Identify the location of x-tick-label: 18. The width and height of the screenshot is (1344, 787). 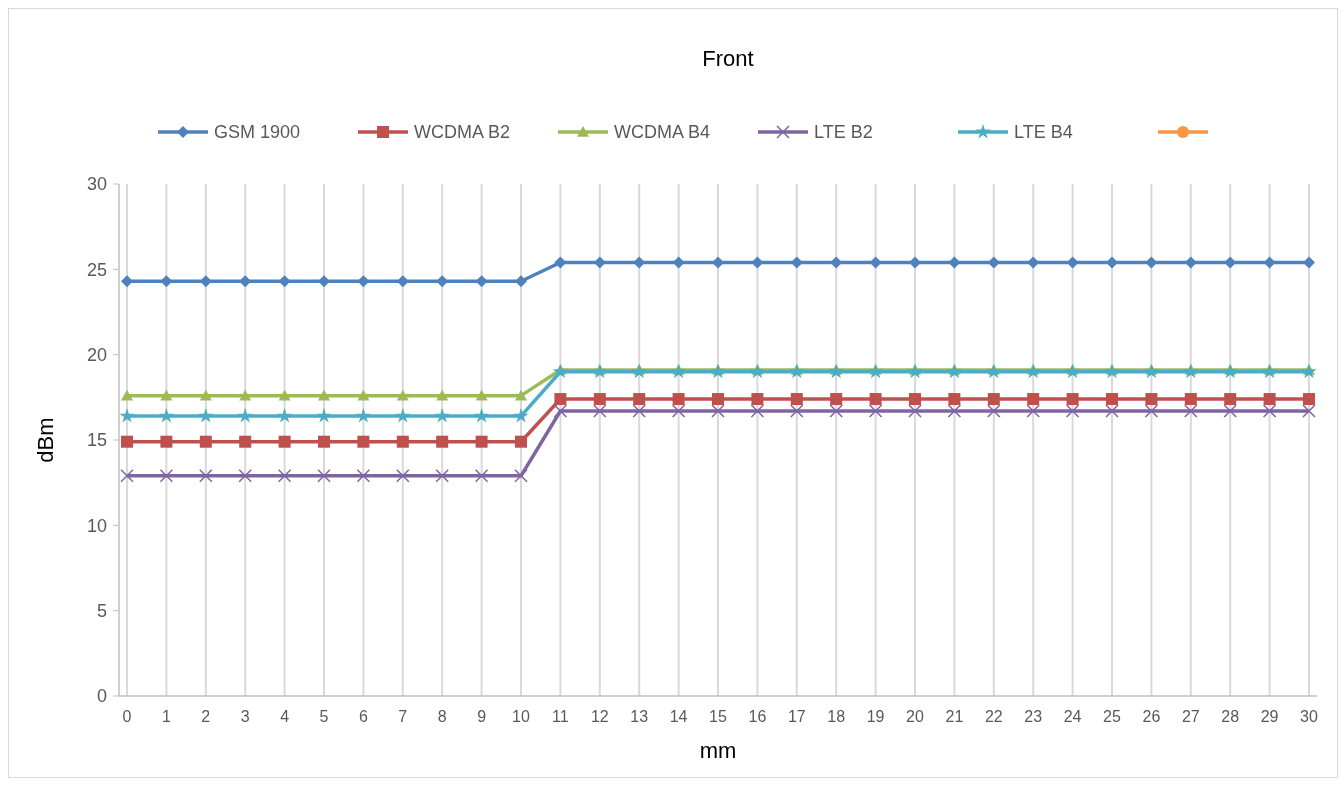
(836, 716).